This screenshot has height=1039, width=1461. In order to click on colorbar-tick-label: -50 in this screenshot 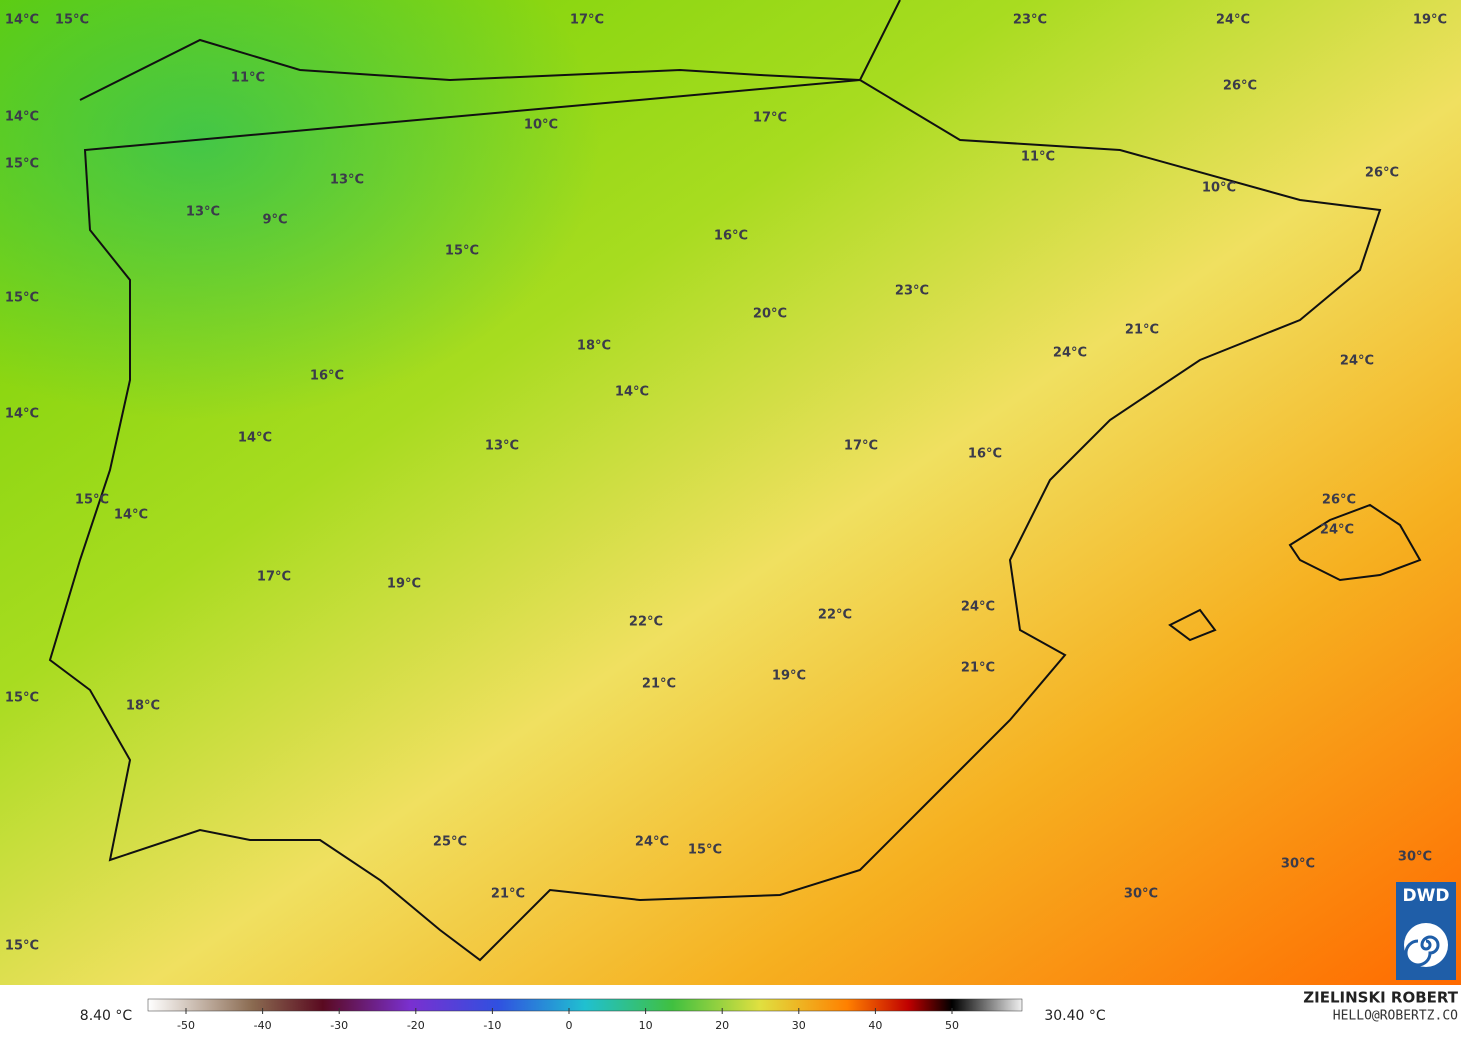, I will do `click(186, 1025)`.